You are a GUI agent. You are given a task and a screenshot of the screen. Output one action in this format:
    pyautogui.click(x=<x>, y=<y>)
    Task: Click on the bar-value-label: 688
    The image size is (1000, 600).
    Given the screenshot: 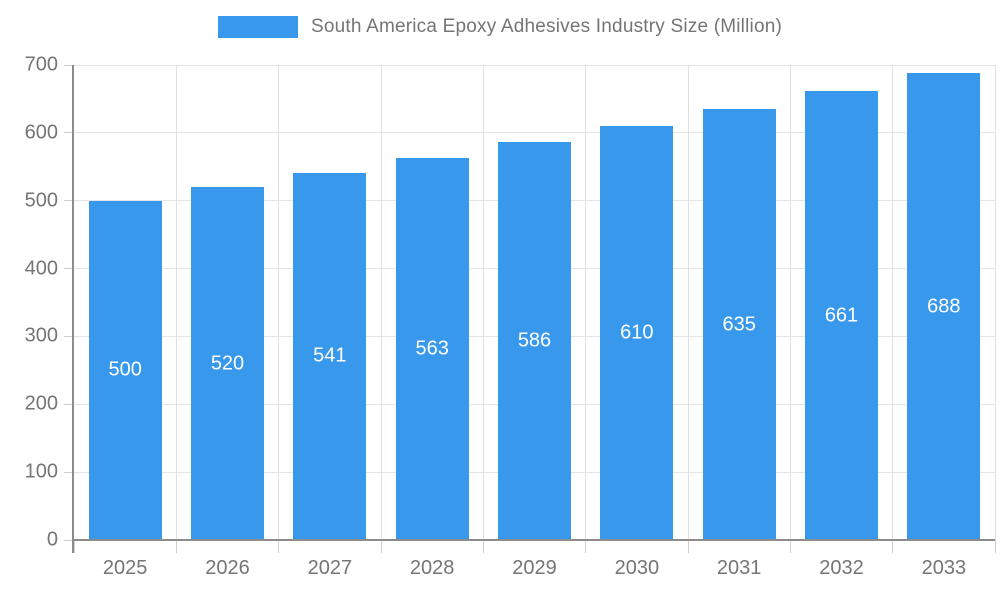 What is the action you would take?
    pyautogui.click(x=944, y=306)
    